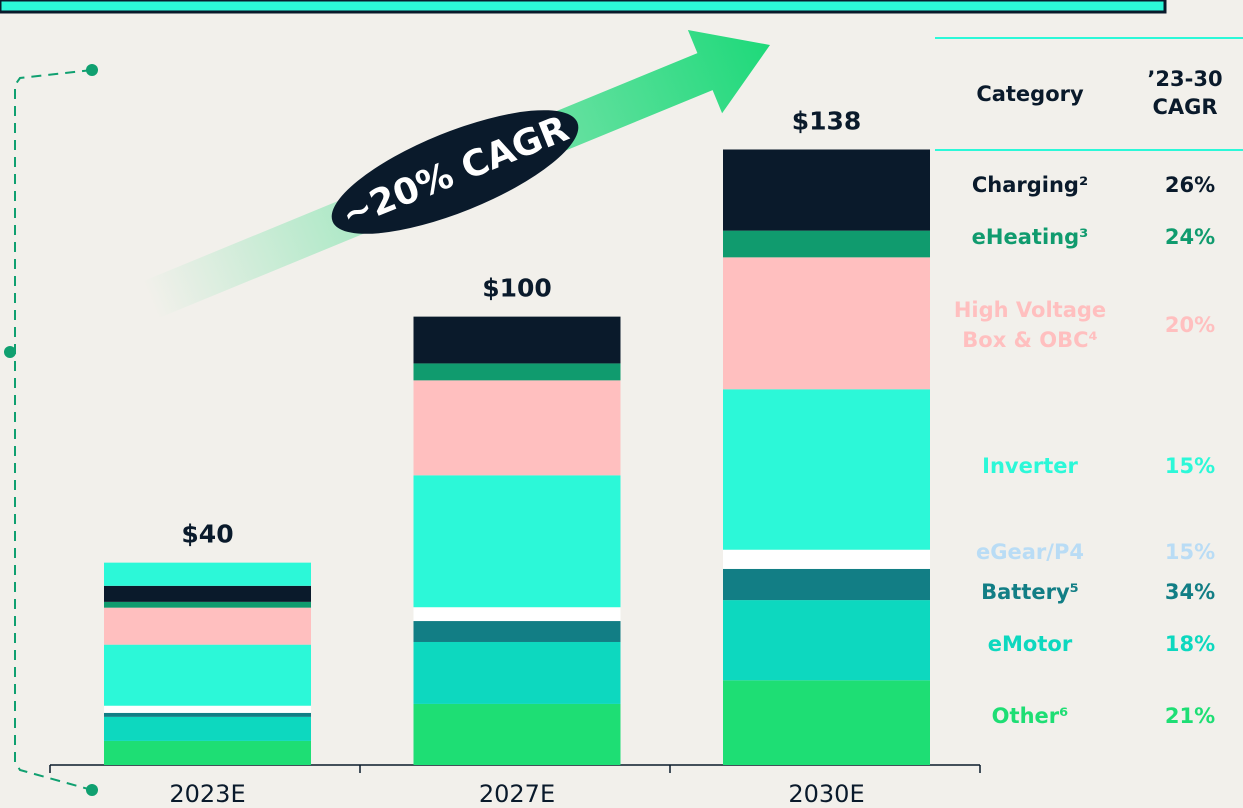 This screenshot has width=1243, height=808. I want to click on x-tick-label: 2023E, so click(207, 794).